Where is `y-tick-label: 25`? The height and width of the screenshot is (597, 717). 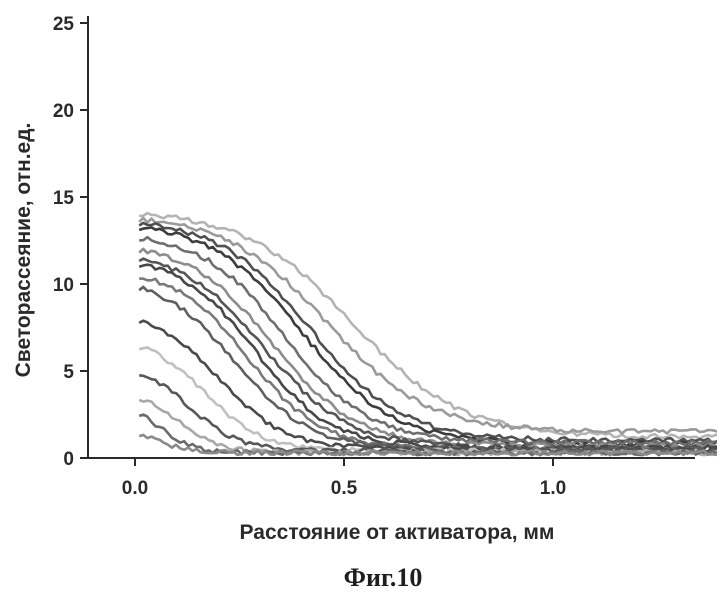 y-tick-label: 25 is located at coordinates (64, 24).